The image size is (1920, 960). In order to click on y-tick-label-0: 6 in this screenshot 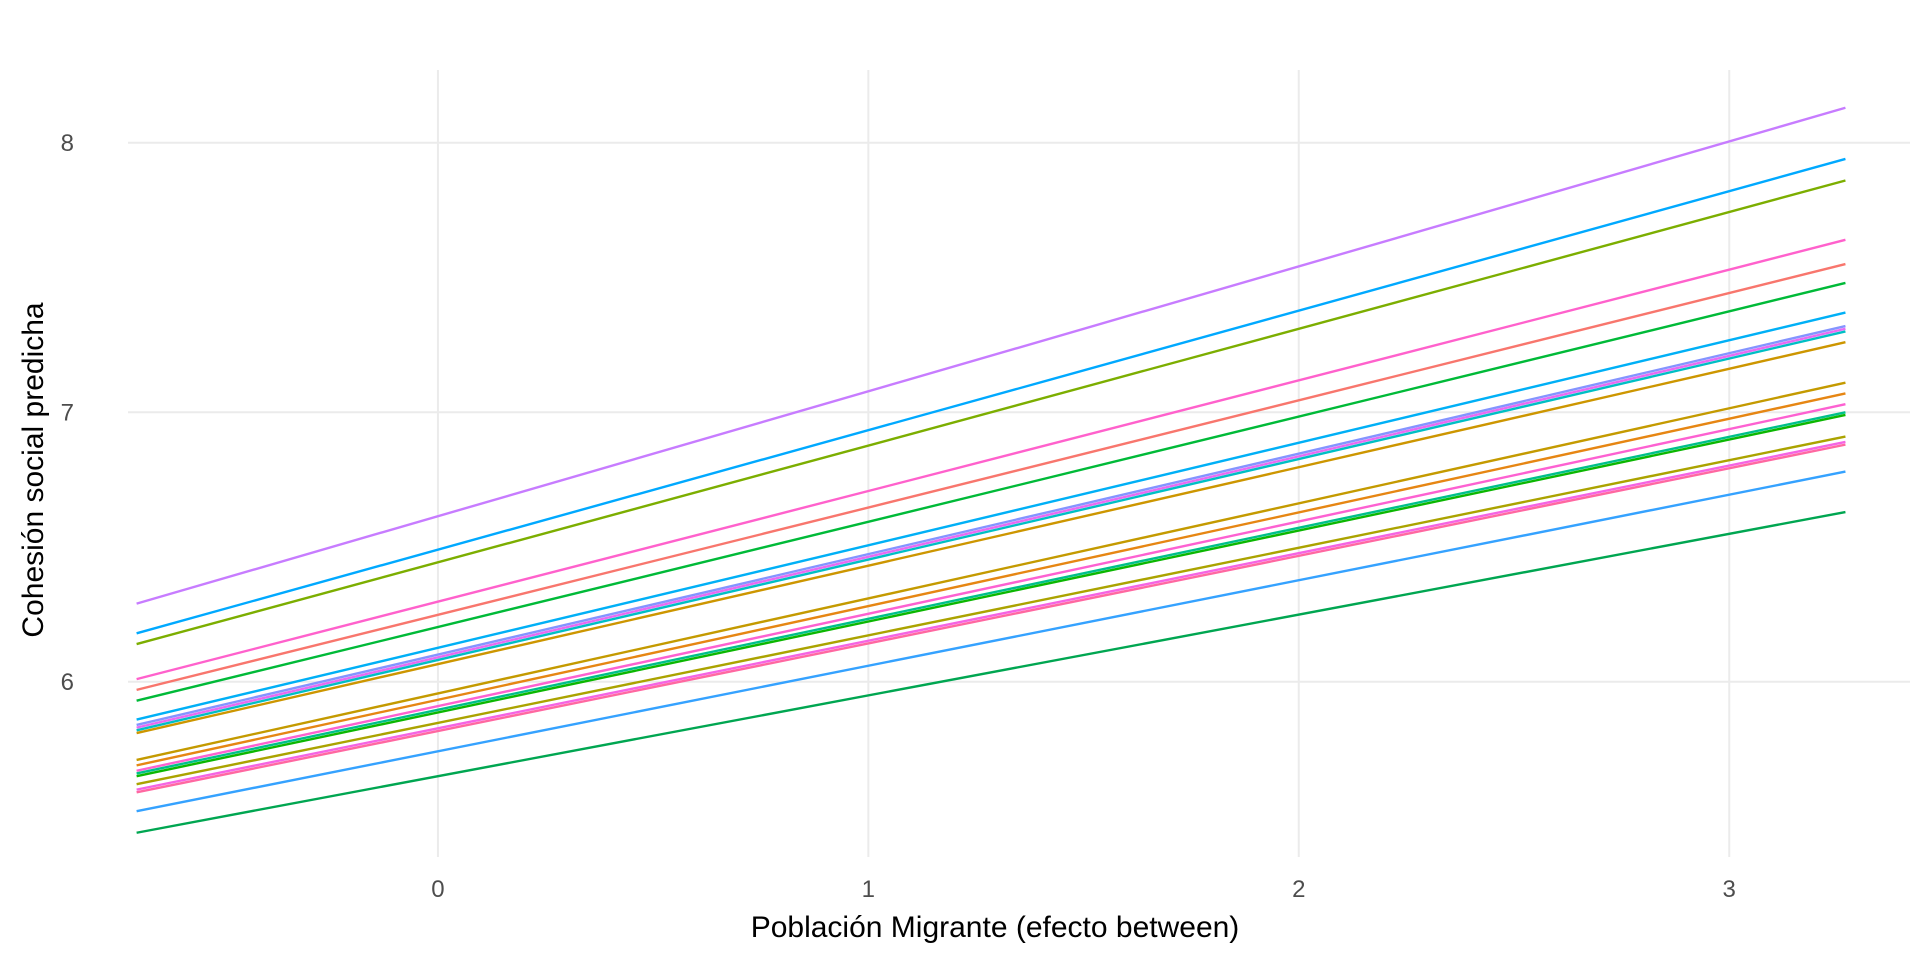, I will do `click(67, 682)`.